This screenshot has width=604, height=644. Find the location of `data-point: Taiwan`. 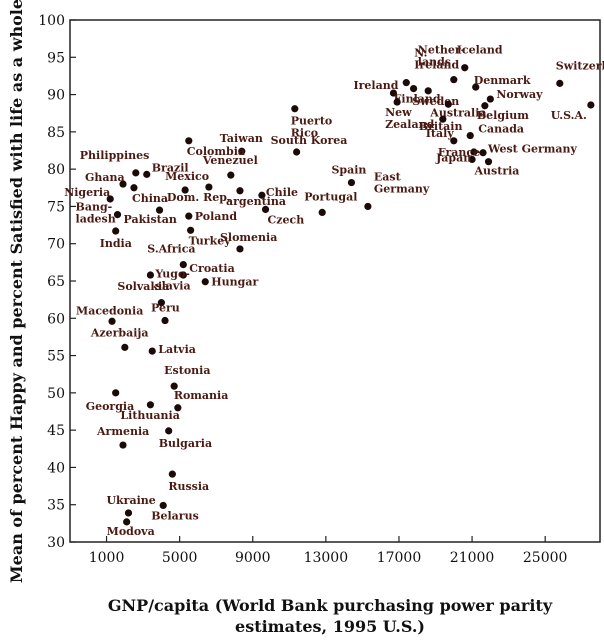

data-point: Taiwan is located at coordinates (241, 143).